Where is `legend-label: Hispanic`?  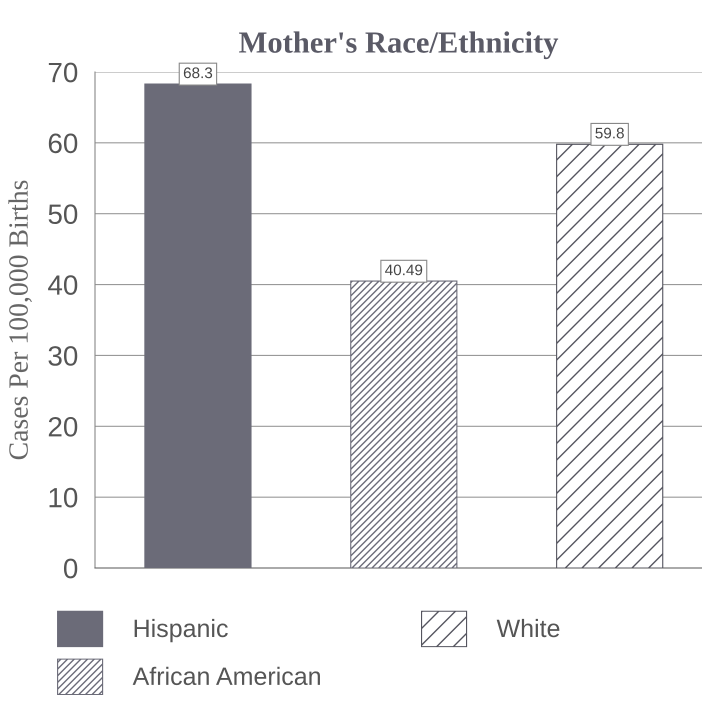 legend-label: Hispanic is located at coordinates (181, 630).